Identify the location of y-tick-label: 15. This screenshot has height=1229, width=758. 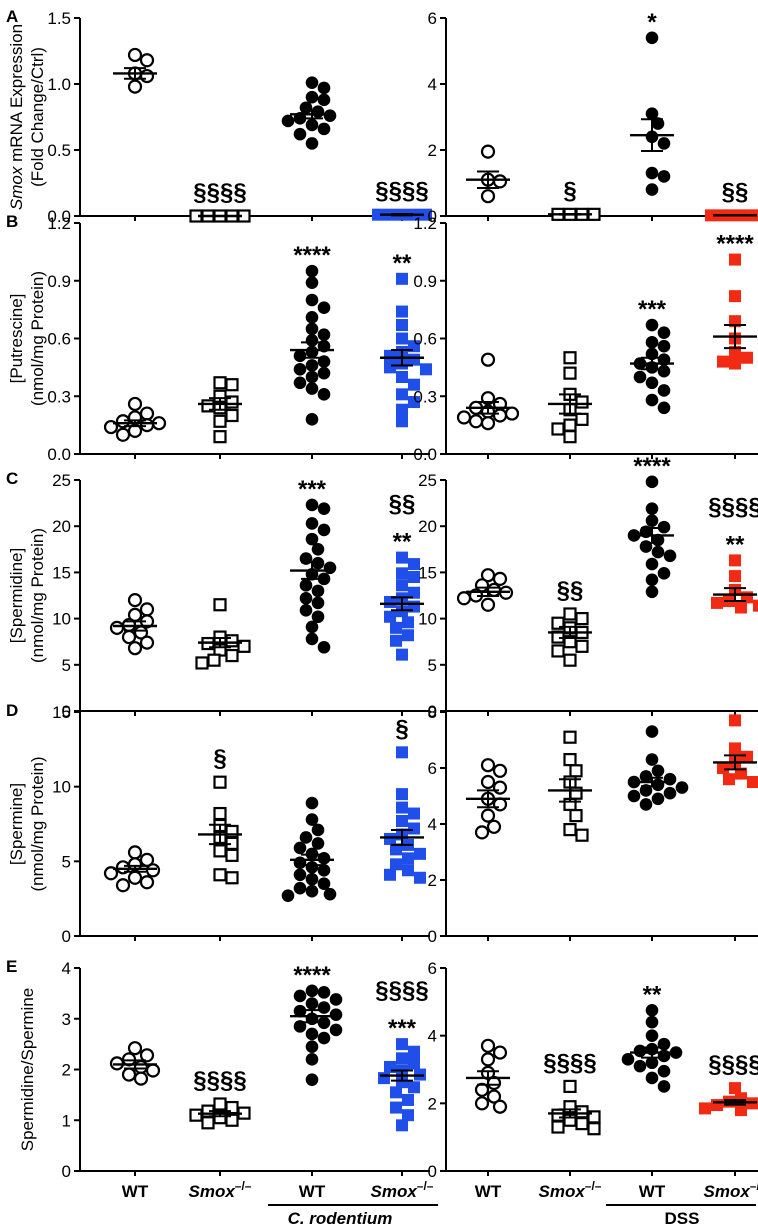
(61, 572).